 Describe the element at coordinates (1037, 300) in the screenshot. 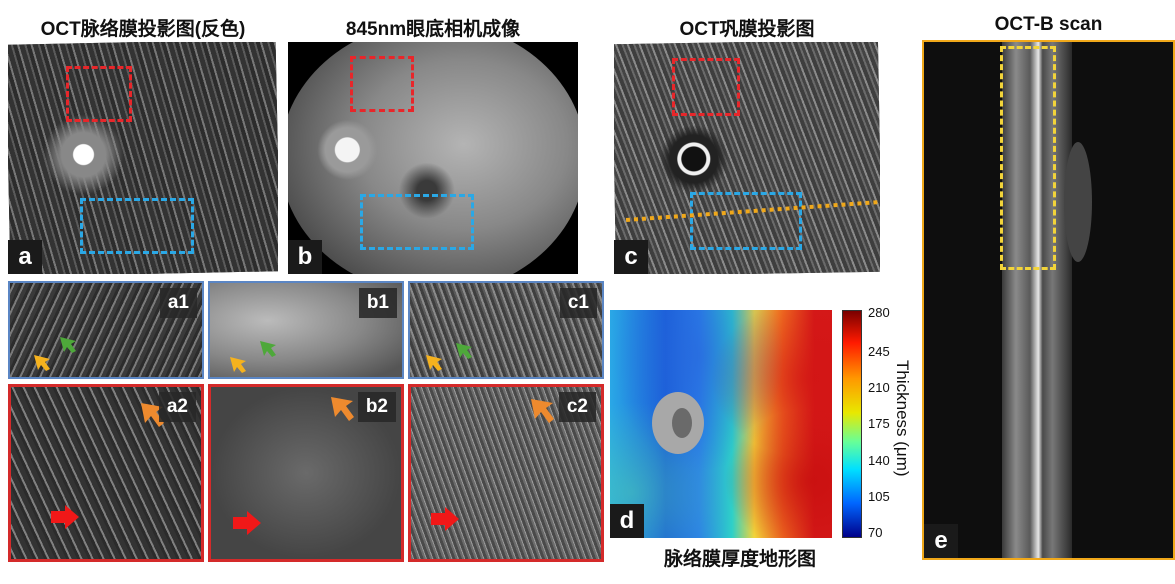

I see `retina-layer` at that location.